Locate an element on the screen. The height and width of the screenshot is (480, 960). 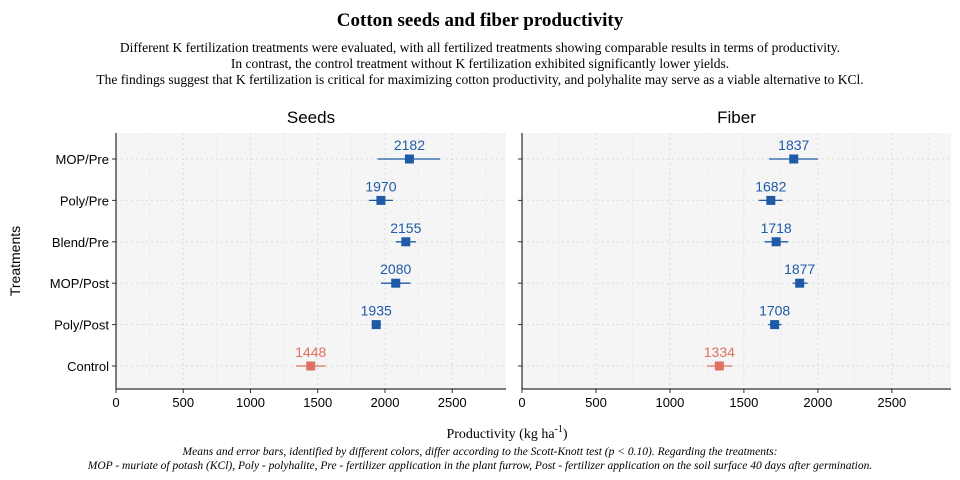
data-label-fiber: 1718 is located at coordinates (776, 228).